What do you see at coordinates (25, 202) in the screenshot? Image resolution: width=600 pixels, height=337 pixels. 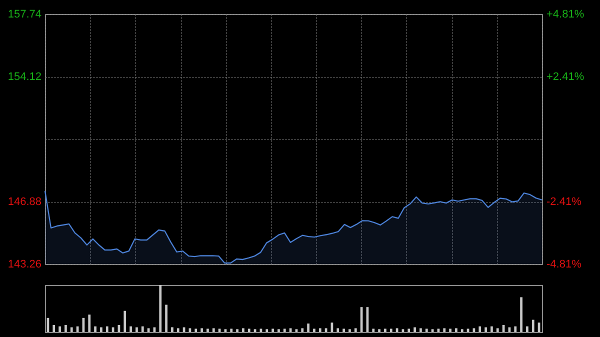 I see `y-tick-label: 146.88` at bounding box center [25, 202].